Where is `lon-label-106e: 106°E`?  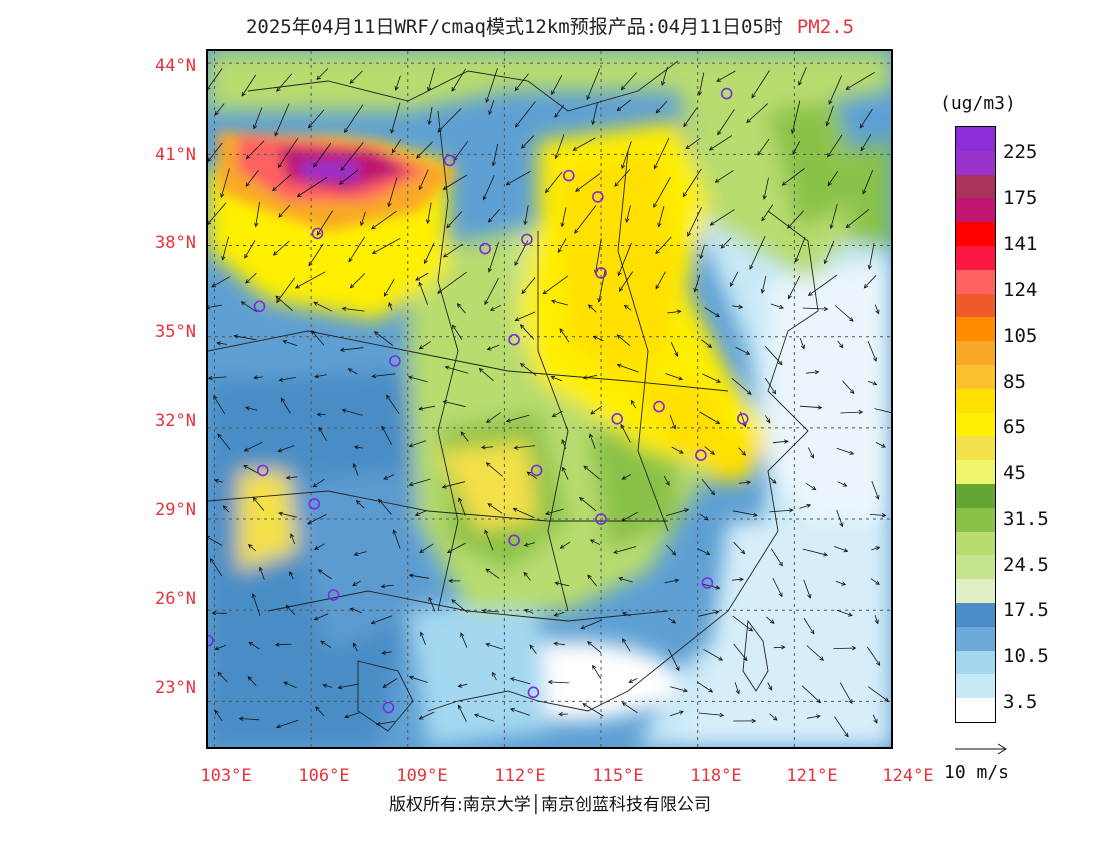
lon-label-106e: 106°E is located at coordinates (324, 776).